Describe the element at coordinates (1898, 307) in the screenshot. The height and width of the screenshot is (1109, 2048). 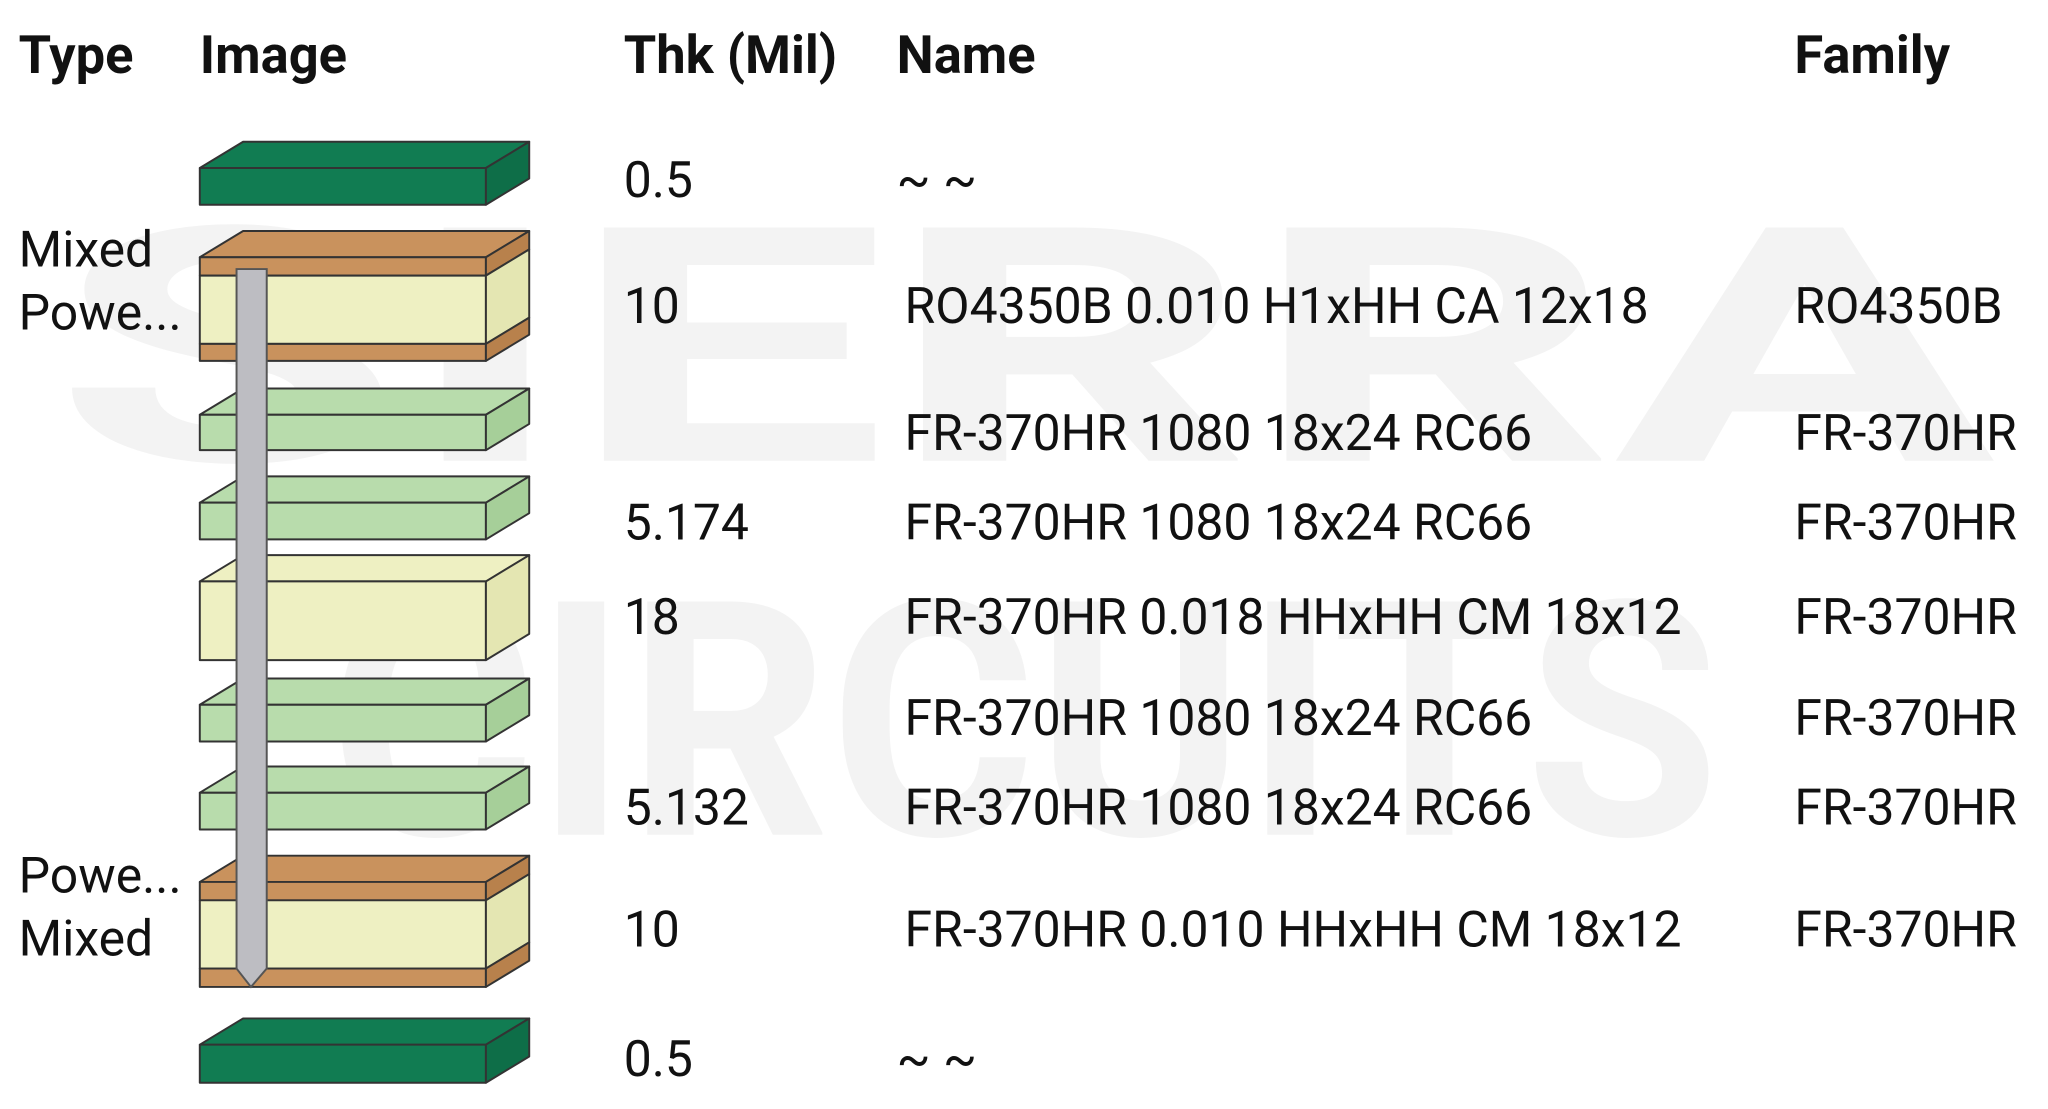
I see `family: RO4350B` at that location.